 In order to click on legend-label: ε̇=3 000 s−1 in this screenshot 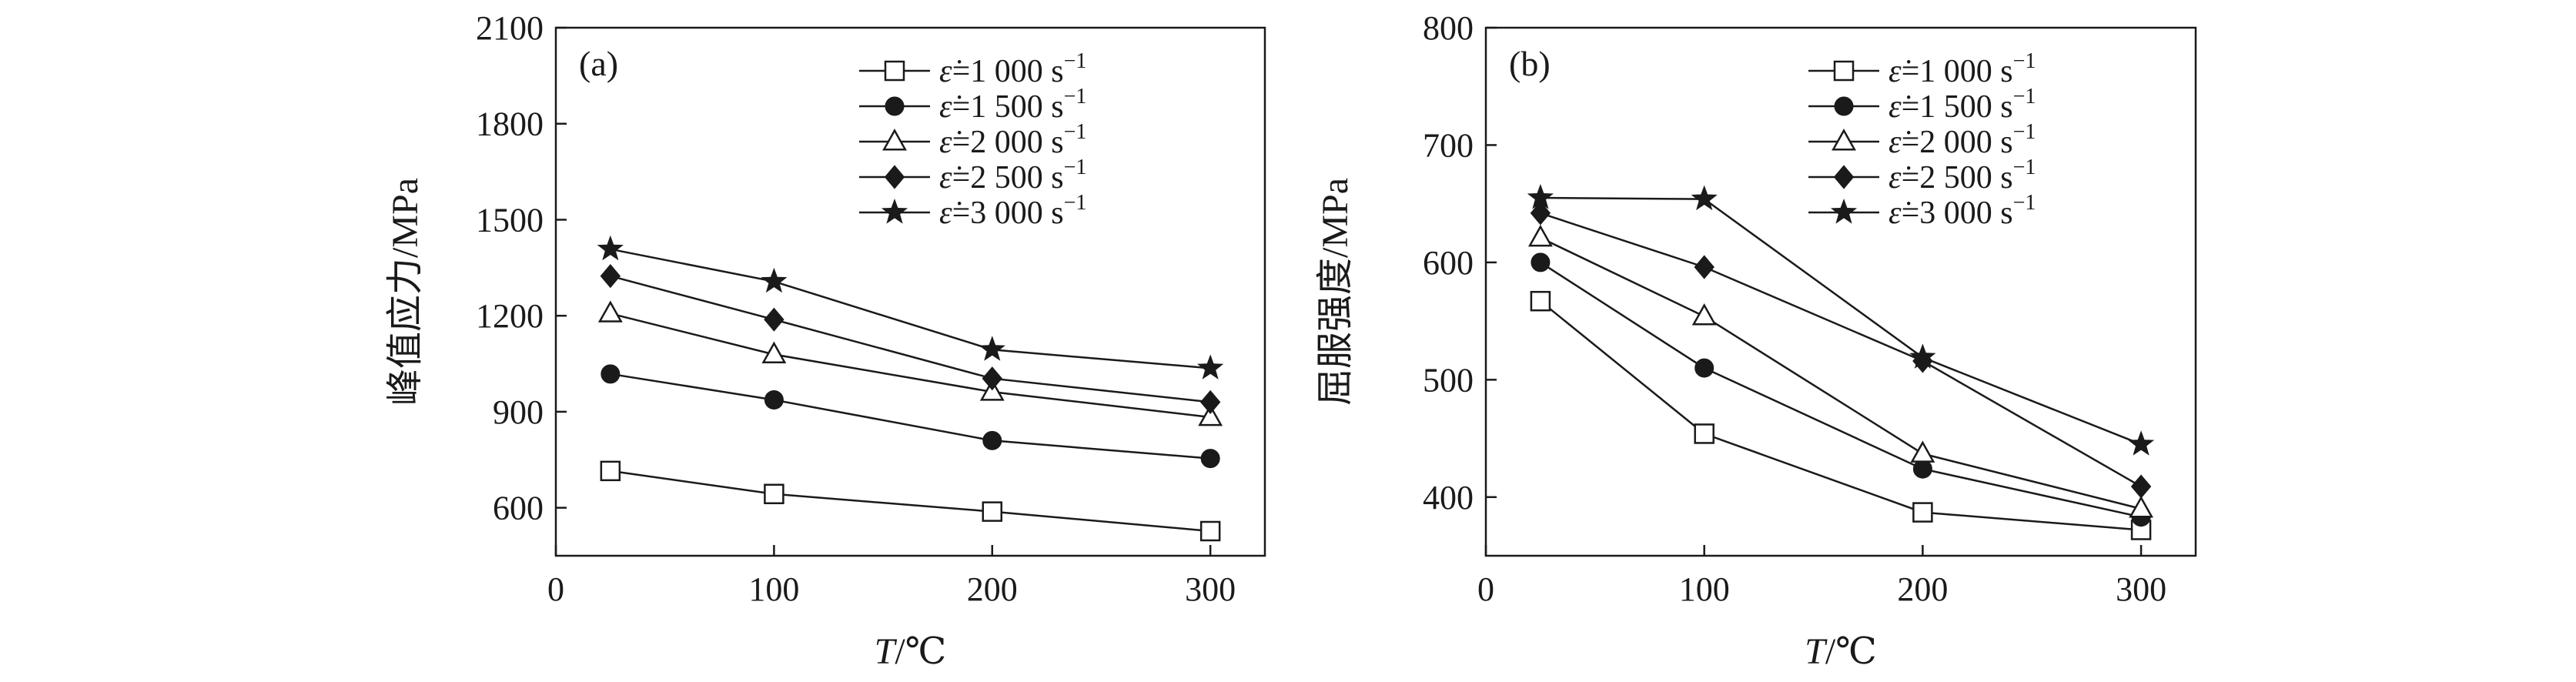, I will do `click(1962, 211)`.